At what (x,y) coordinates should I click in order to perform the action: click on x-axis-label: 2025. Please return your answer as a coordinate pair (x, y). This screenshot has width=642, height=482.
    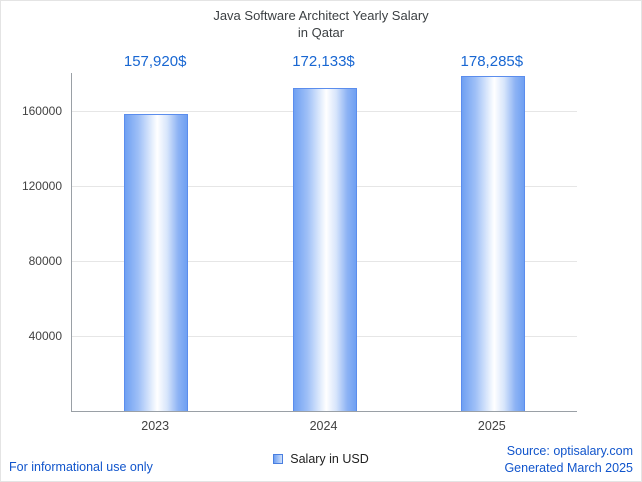
    Looking at the image, I should click on (491, 426).